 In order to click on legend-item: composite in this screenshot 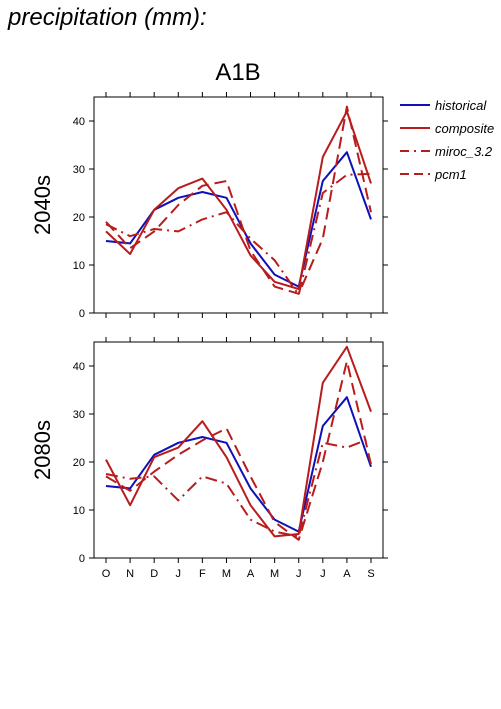, I will do `click(447, 128)`.